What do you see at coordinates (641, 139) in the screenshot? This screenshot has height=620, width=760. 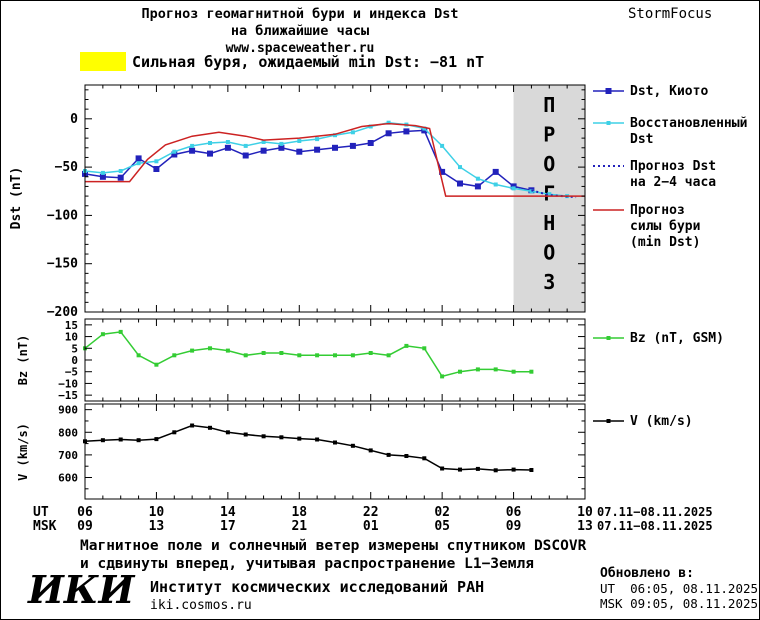 I see `legend-restored-line2: Dst` at bounding box center [641, 139].